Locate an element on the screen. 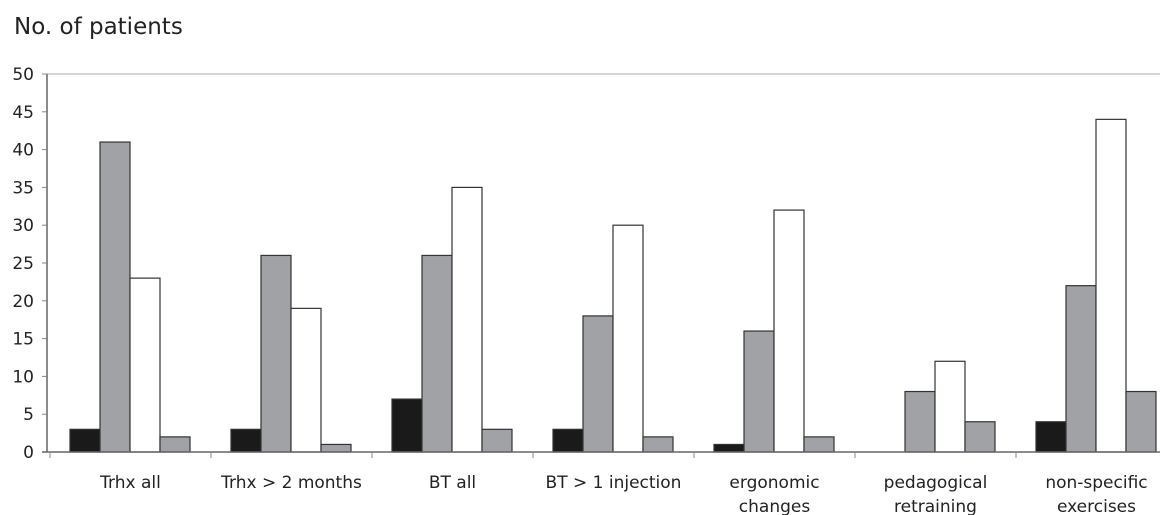 The height and width of the screenshot is (515, 1162). y-tick-label: 45 is located at coordinates (23, 113).